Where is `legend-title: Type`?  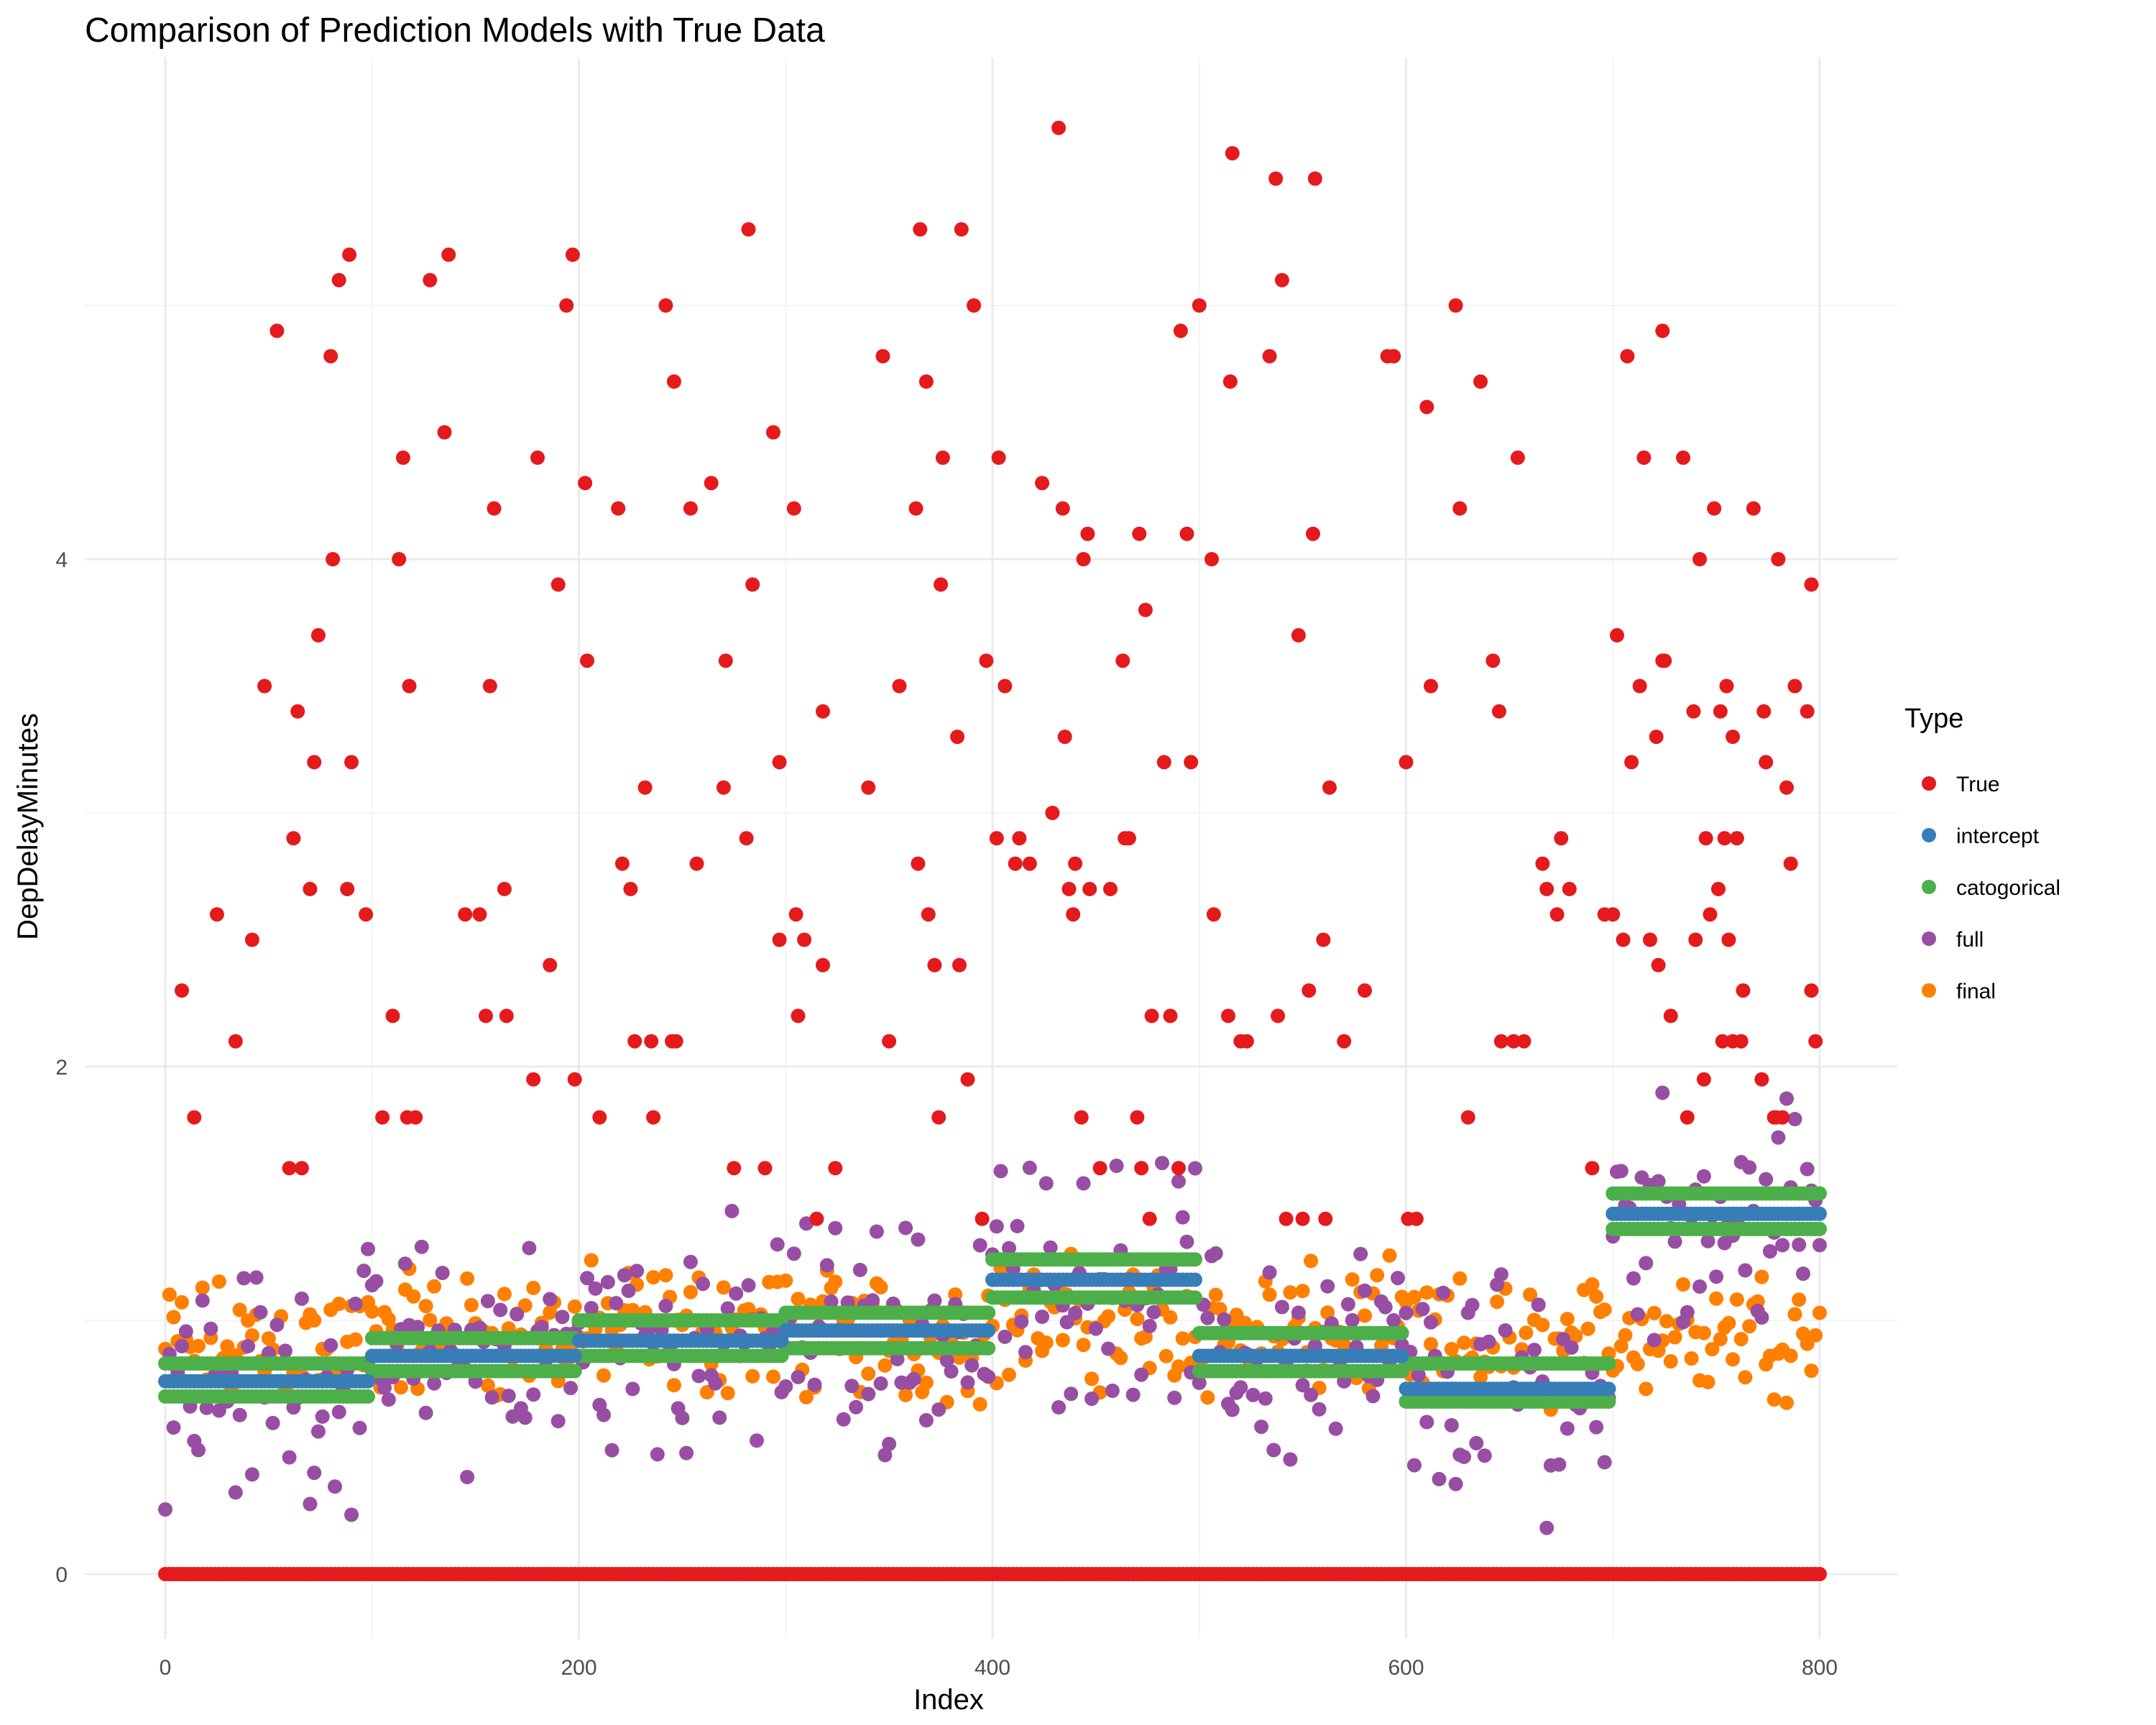
legend-title: Type is located at coordinates (1933, 719).